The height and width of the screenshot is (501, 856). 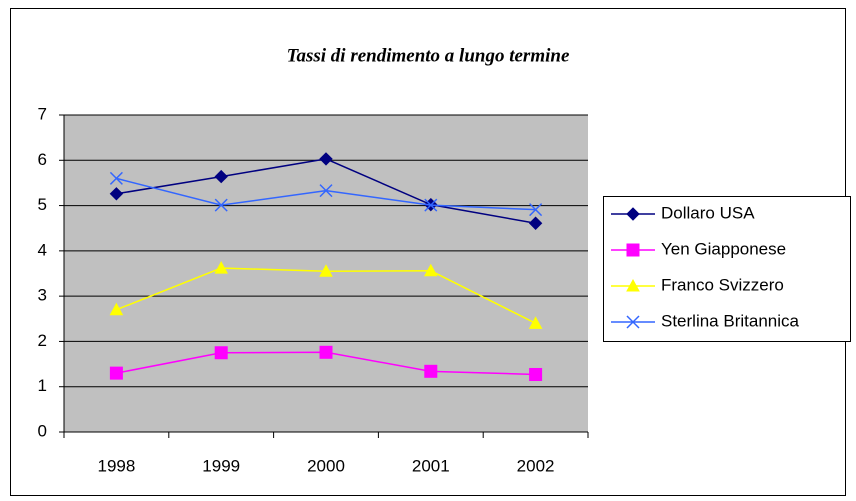 I want to click on y-tick-label: 7, so click(x=42, y=113).